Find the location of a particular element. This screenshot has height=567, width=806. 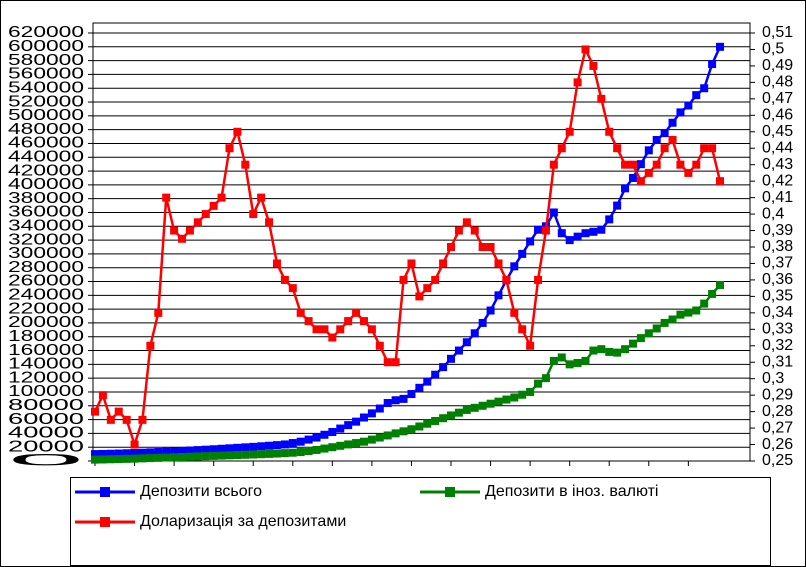

y-tick-label: 220000 is located at coordinates (46, 308).